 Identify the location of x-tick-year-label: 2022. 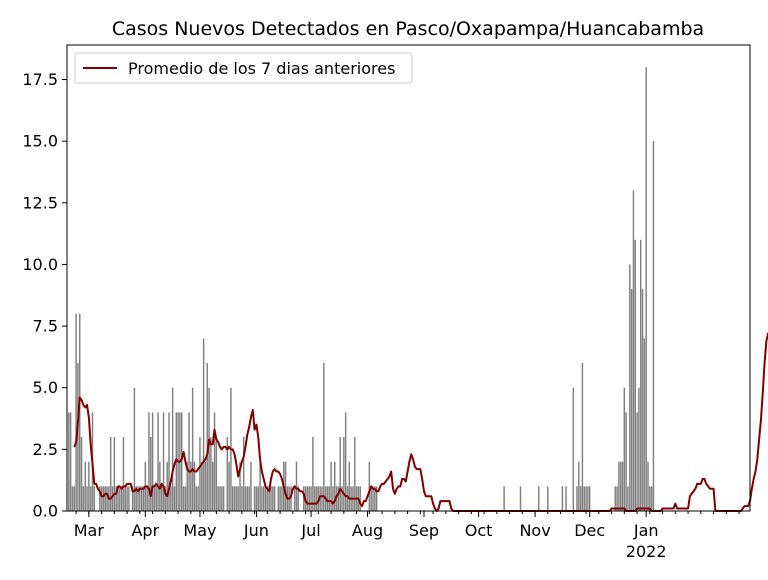
(646, 551).